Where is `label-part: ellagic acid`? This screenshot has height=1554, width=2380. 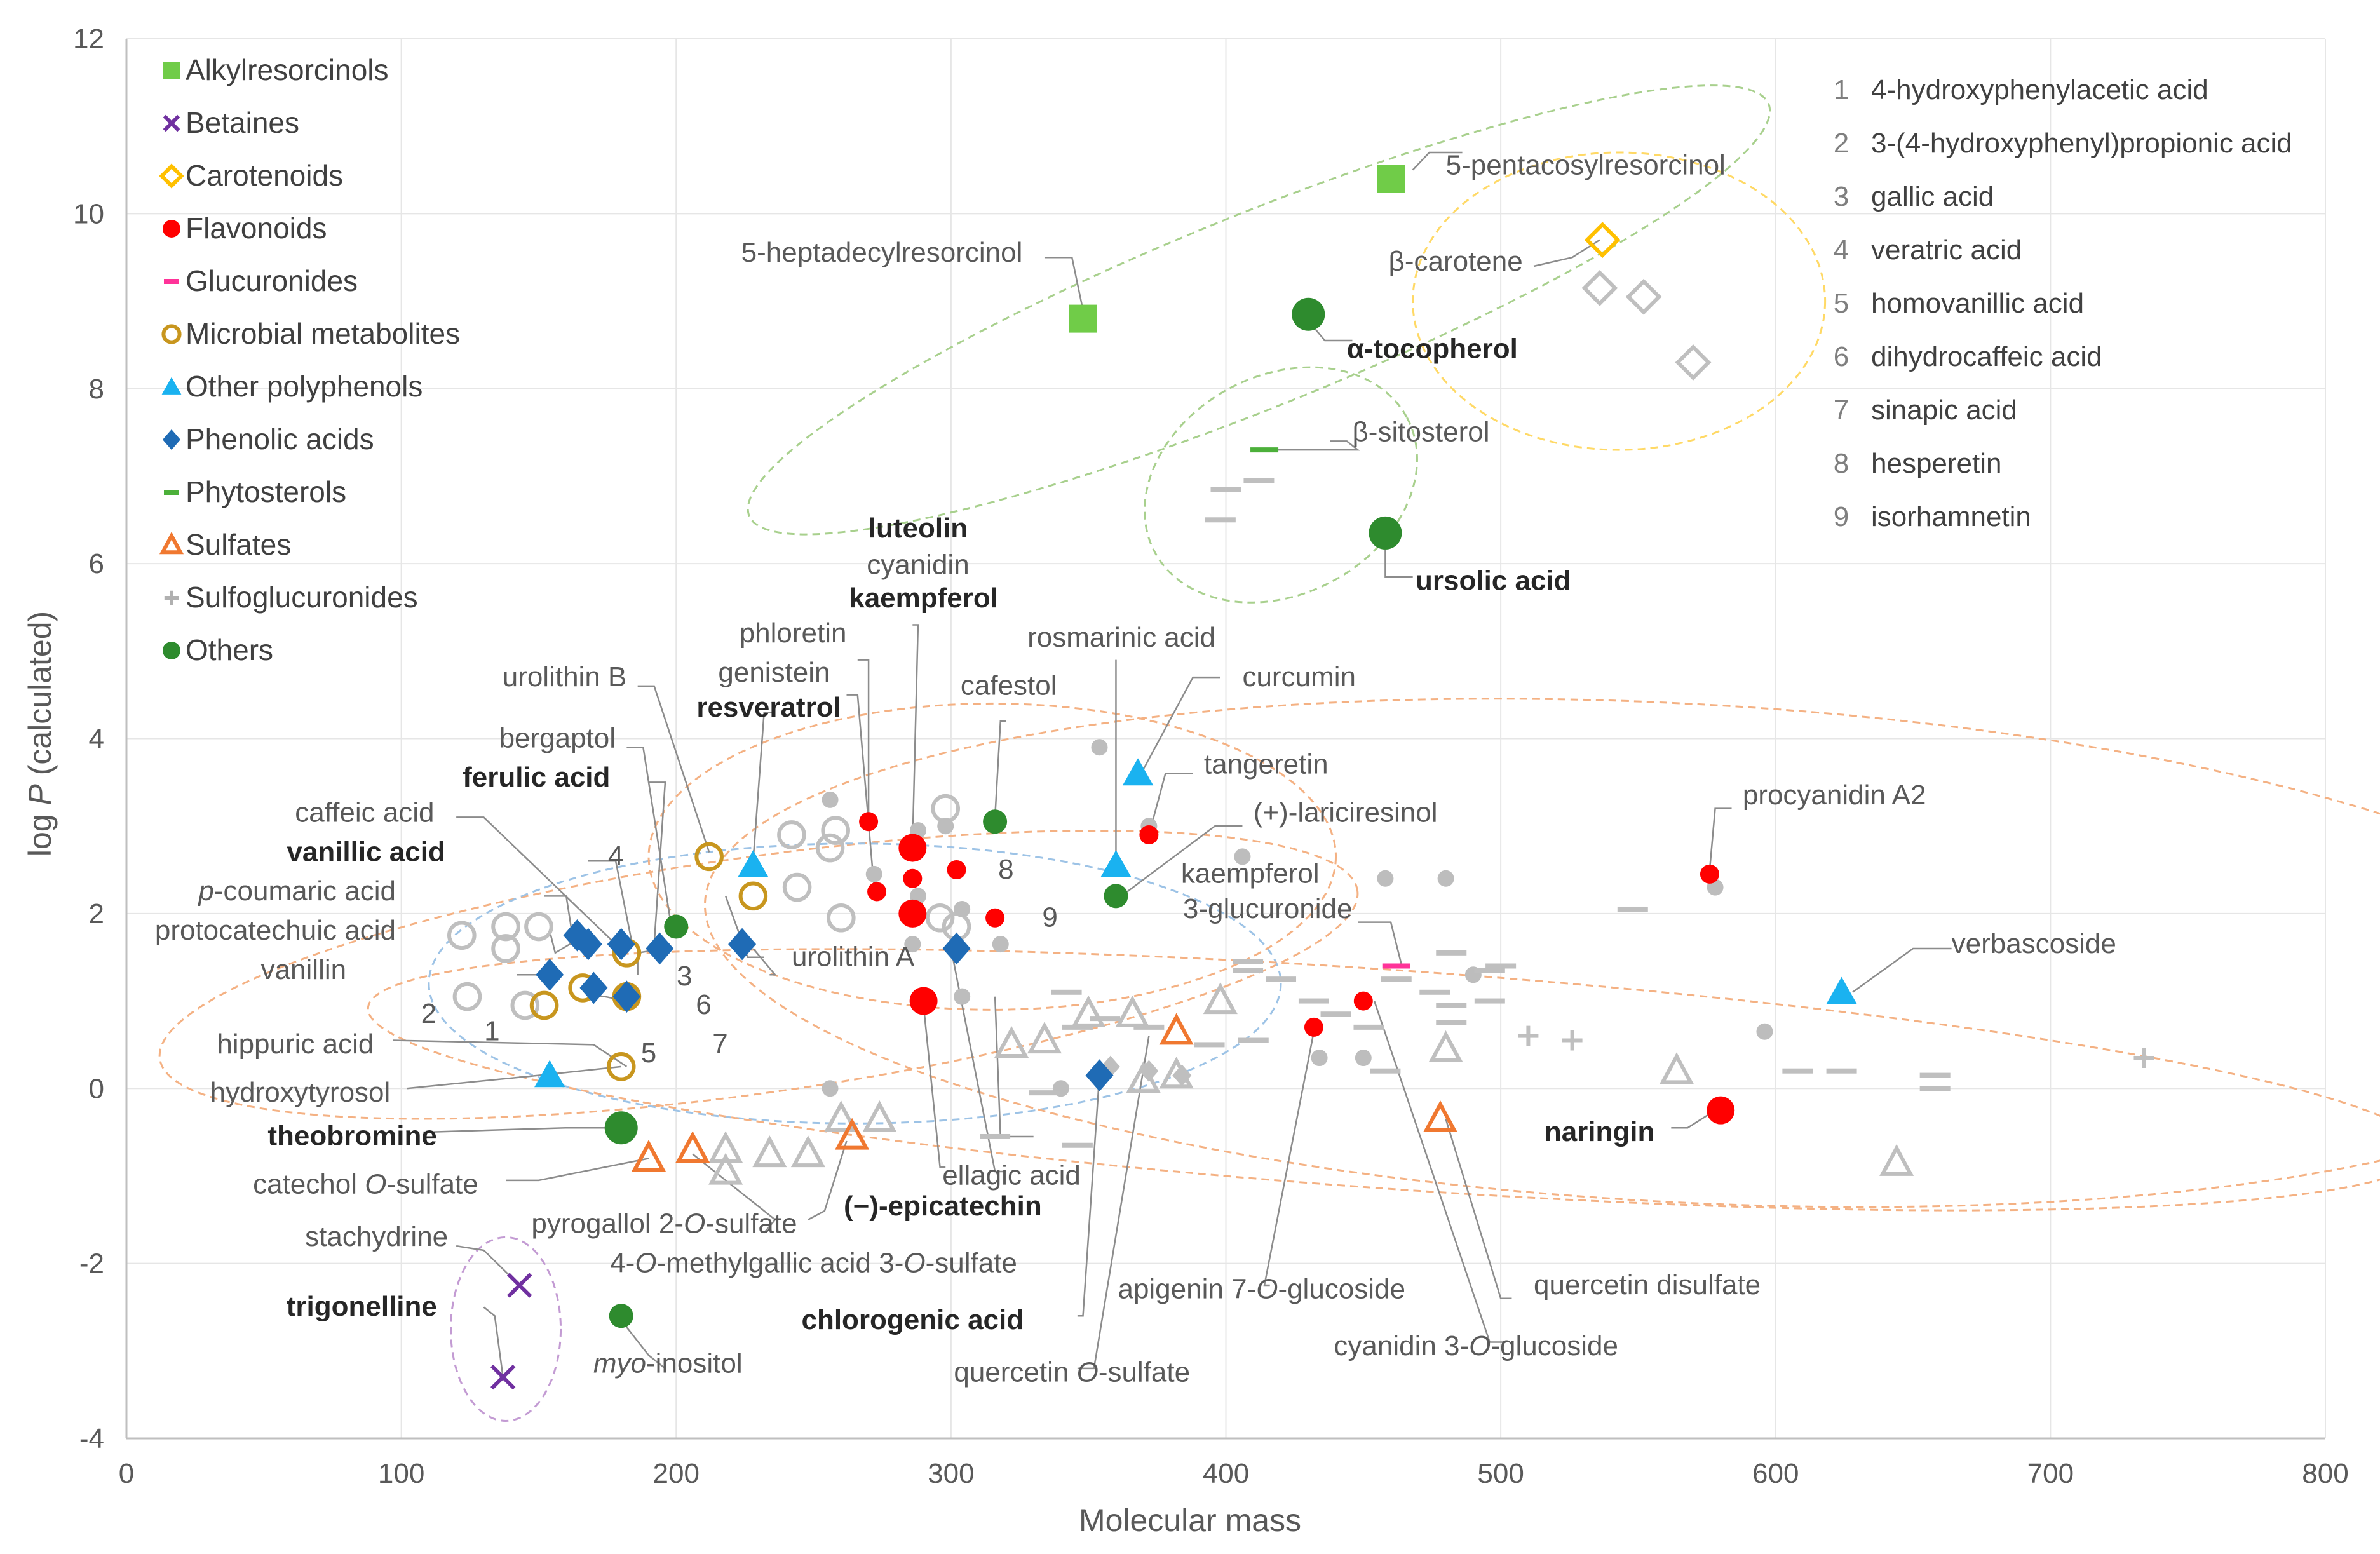
label-part: ellagic acid is located at coordinates (1011, 1176).